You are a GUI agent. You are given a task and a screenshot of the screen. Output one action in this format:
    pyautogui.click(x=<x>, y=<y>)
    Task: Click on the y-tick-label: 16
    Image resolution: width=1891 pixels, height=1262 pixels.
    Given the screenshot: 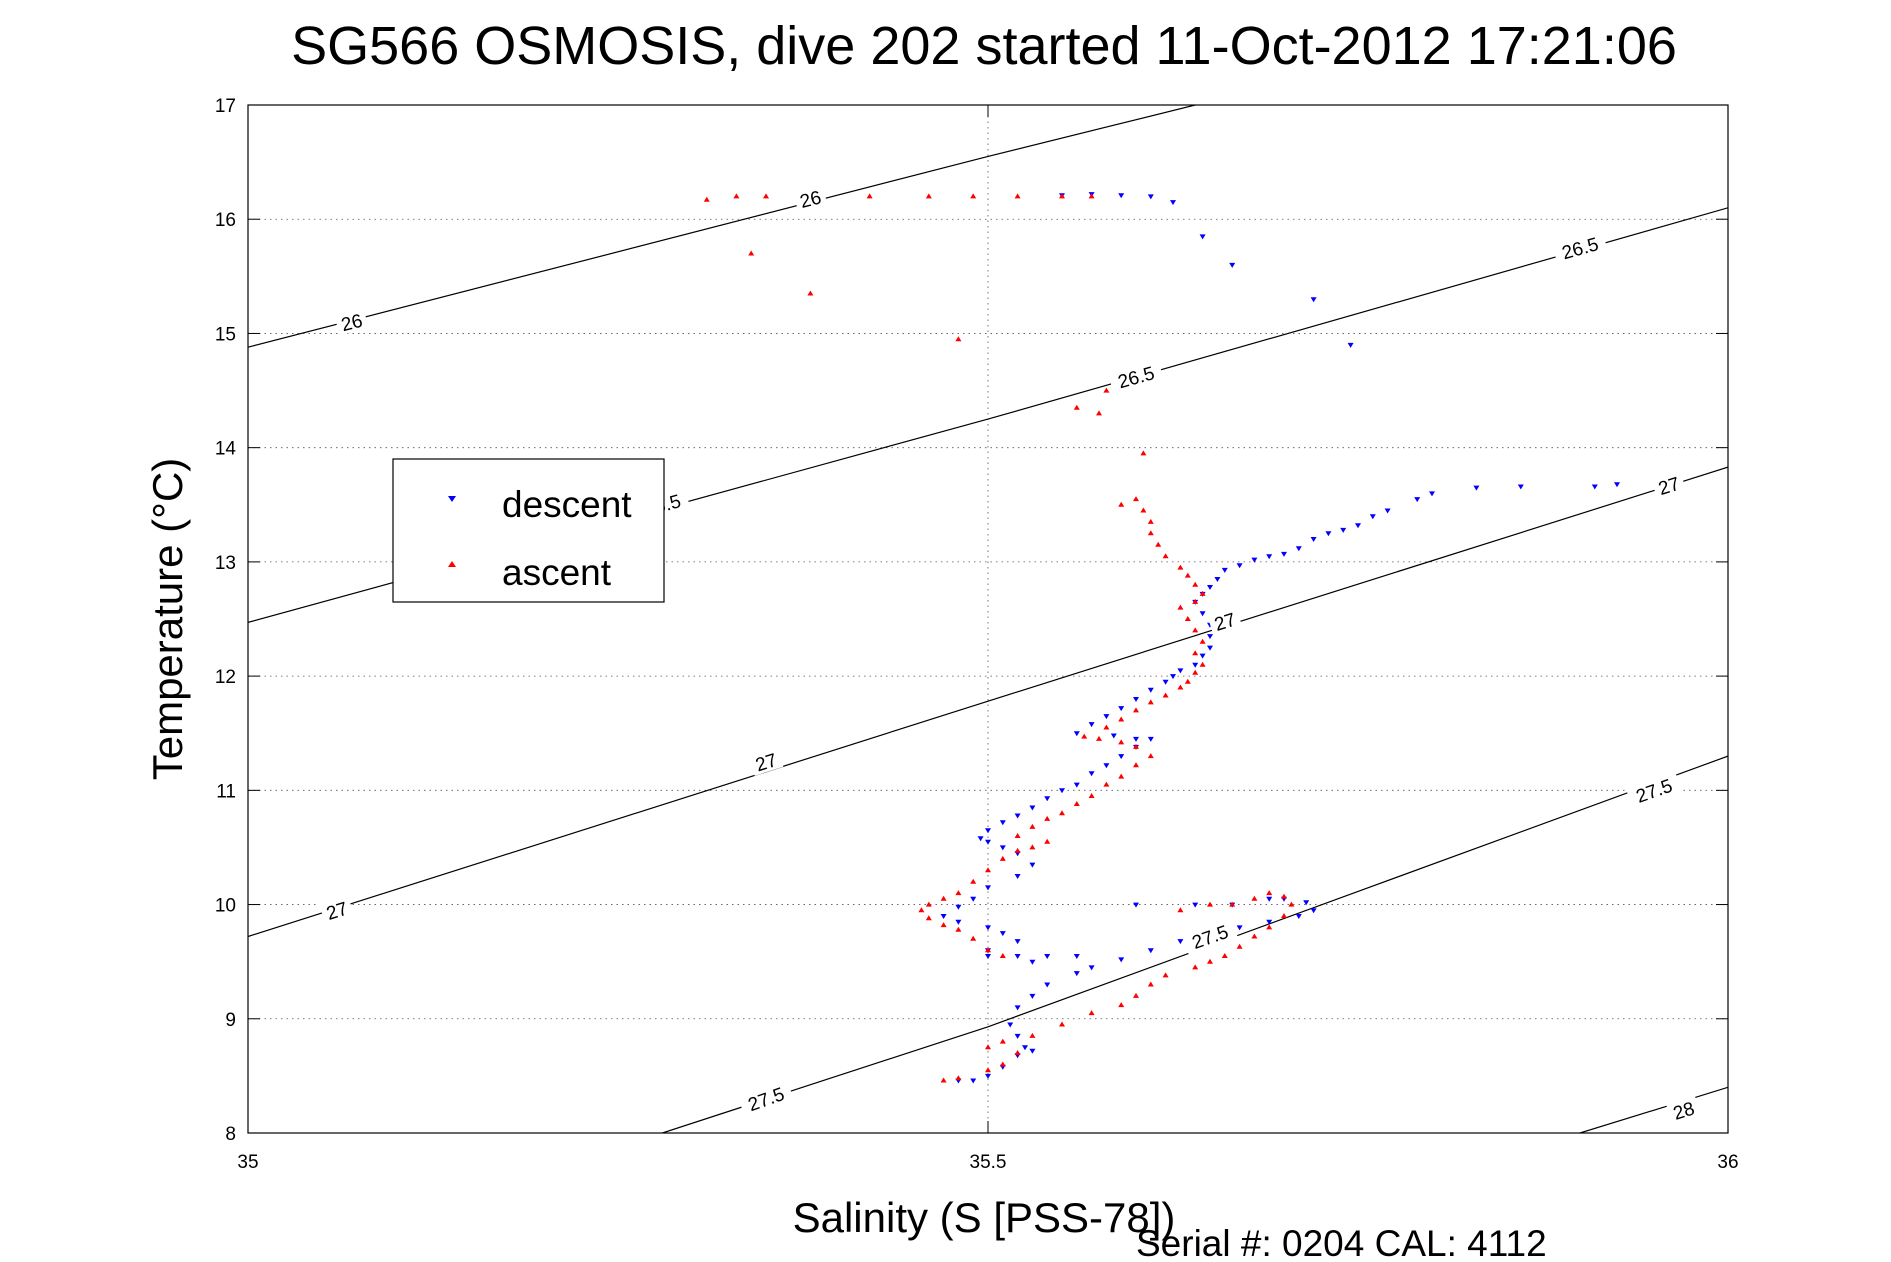 What is the action you would take?
    pyautogui.click(x=225, y=220)
    